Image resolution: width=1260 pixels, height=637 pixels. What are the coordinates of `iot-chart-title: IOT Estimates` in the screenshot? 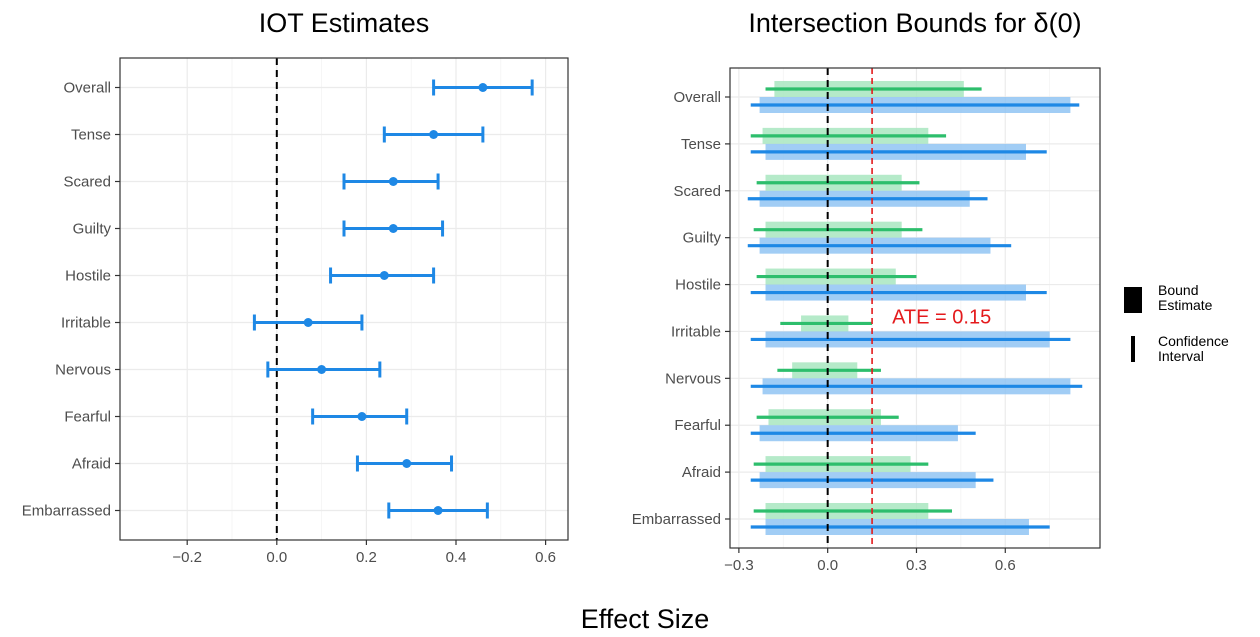 It's located at (344, 23).